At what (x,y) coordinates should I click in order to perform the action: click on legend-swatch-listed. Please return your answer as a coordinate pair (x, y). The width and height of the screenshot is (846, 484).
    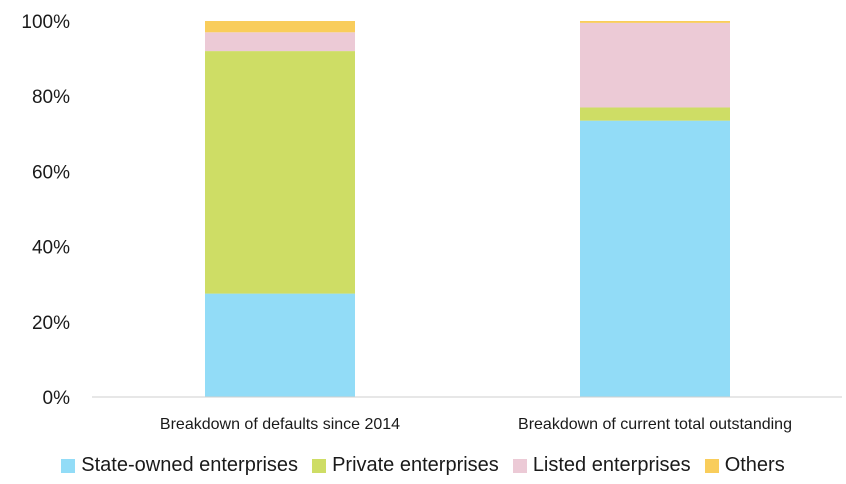
    Looking at the image, I should click on (519, 465).